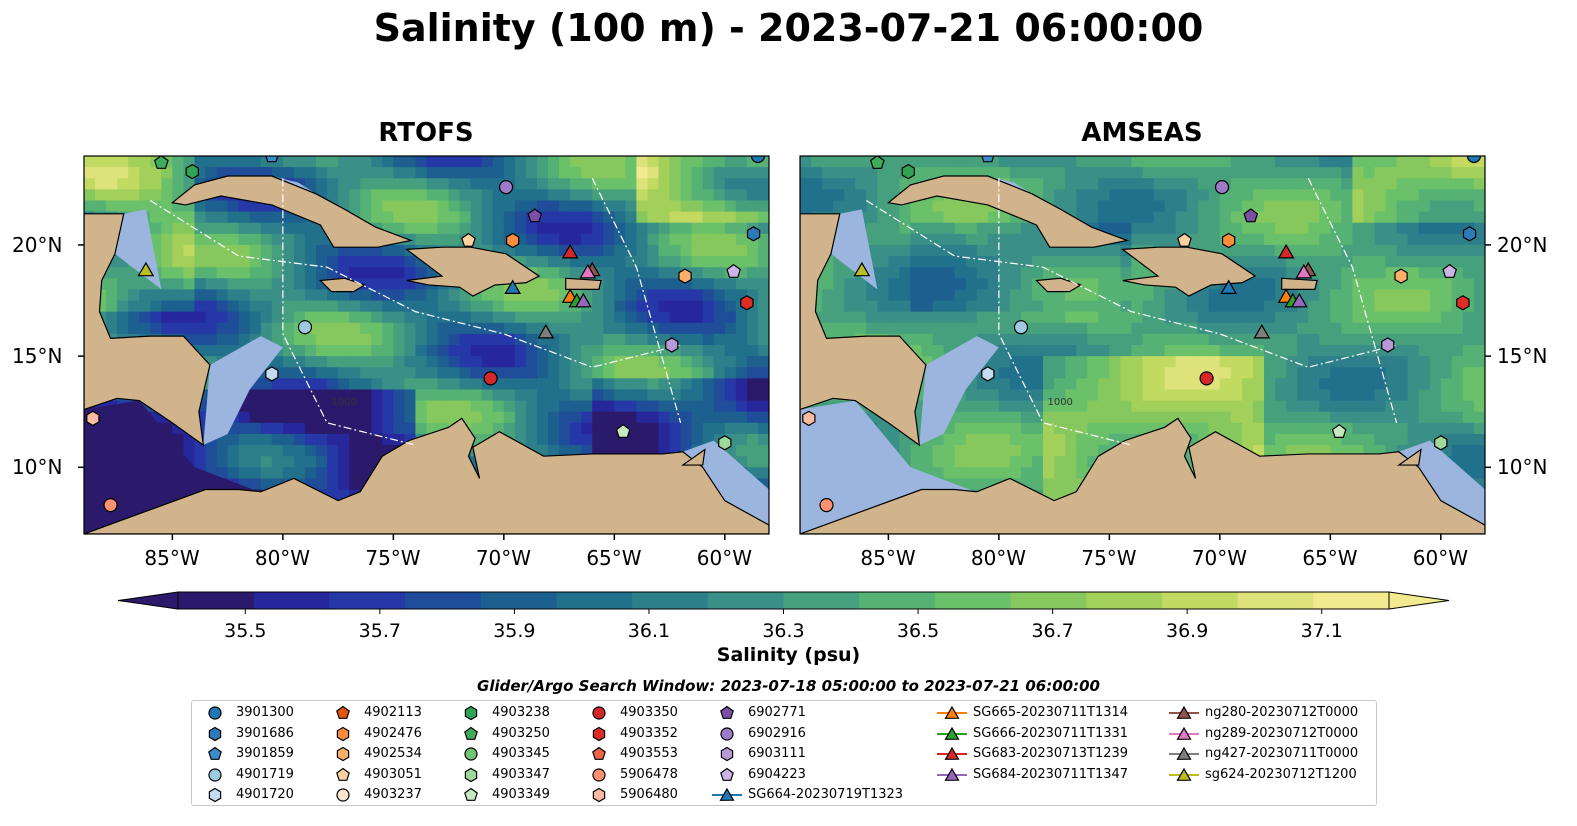 The image size is (1577, 826). What do you see at coordinates (1299, 300) in the screenshot?
I see `glider-marker-SG684-20230711T1347` at bounding box center [1299, 300].